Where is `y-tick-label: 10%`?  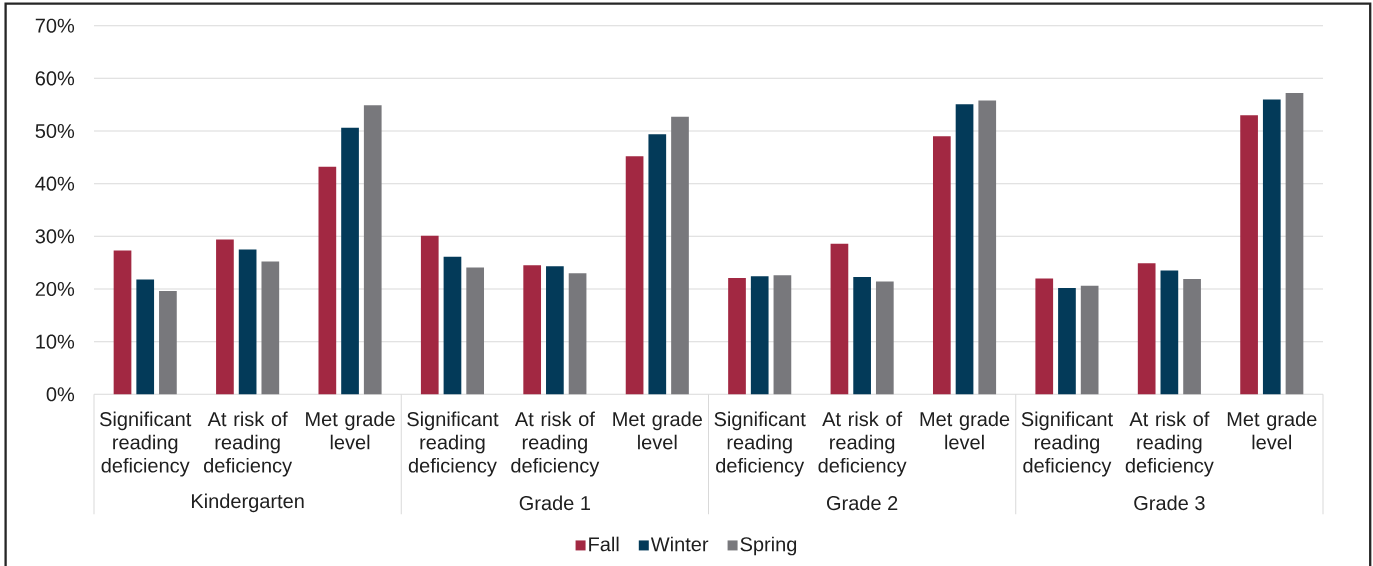 y-tick-label: 10% is located at coordinates (55, 341).